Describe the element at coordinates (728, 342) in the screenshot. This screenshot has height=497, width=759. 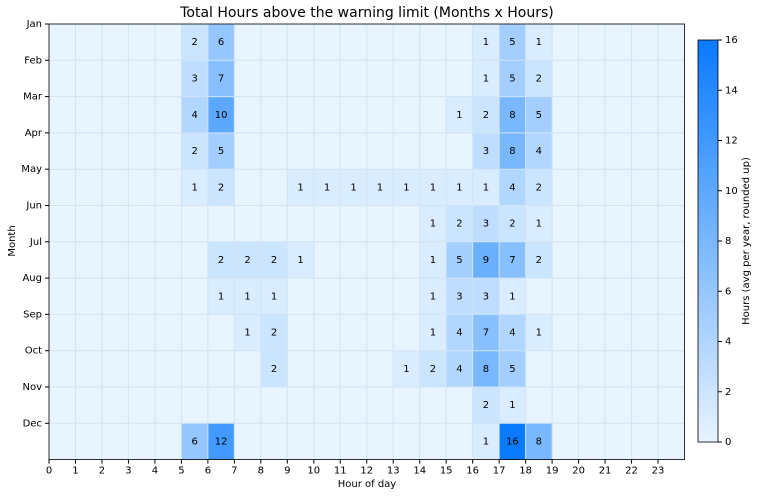
I see `colorbar-tick-label: 4` at that location.